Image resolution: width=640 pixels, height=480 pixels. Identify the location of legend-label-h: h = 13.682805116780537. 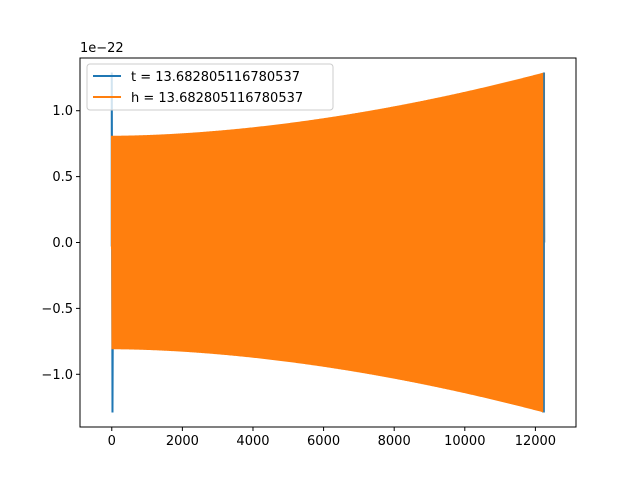
(217, 98).